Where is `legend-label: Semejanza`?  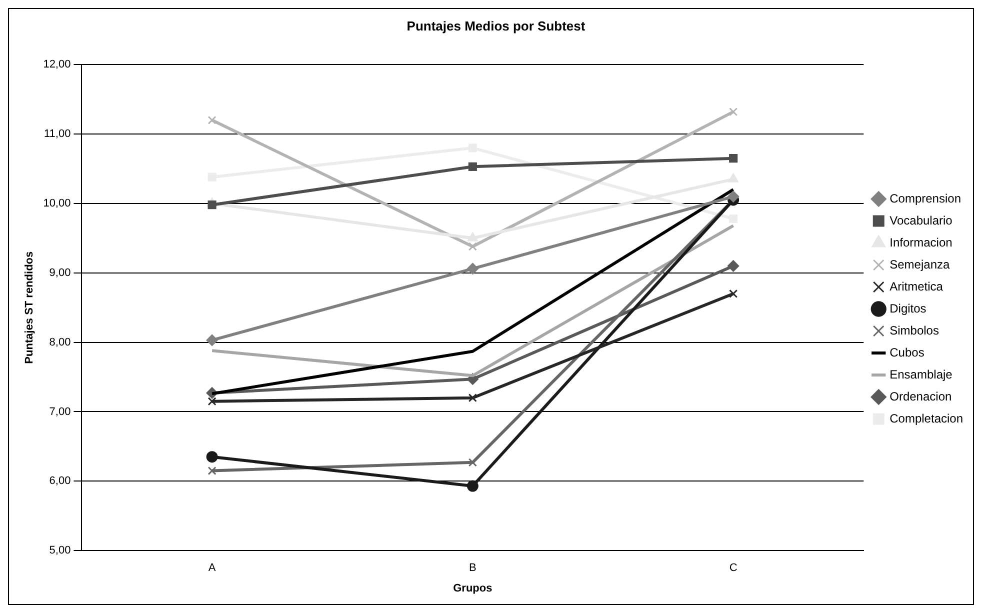 legend-label: Semejanza is located at coordinates (920, 264).